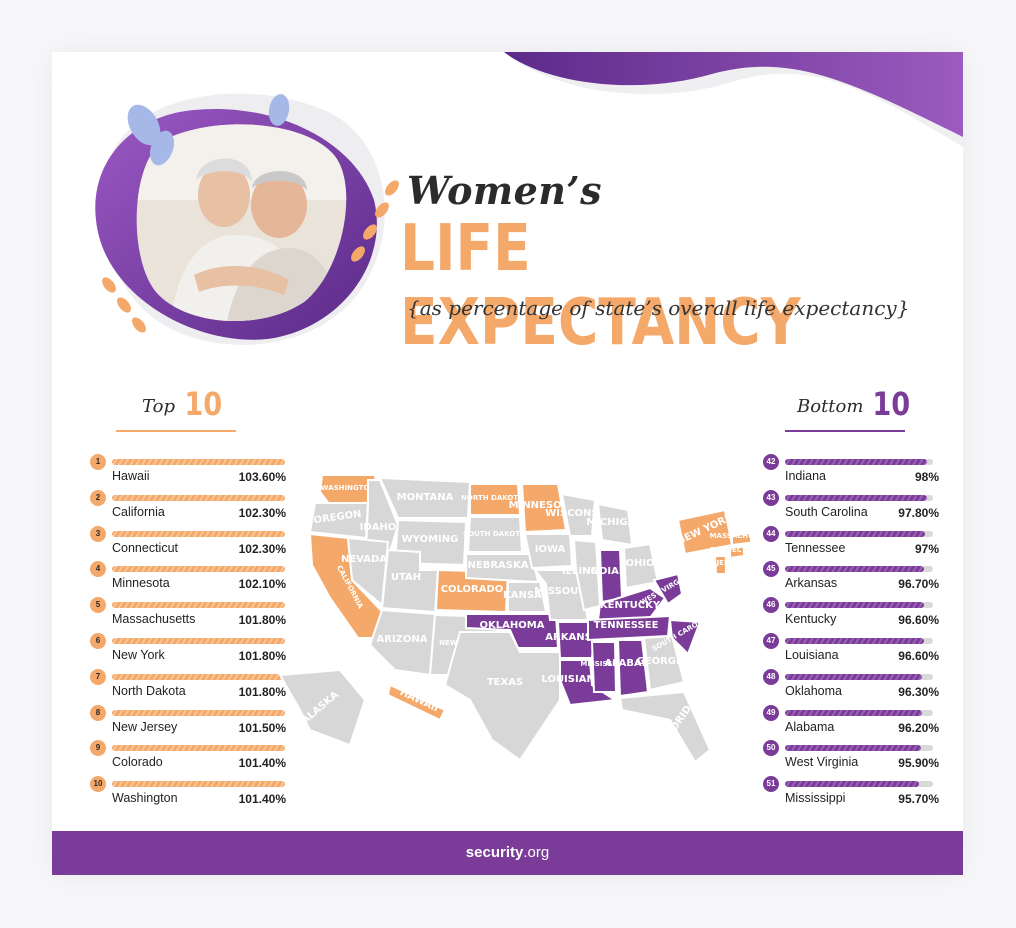 The height and width of the screenshot is (928, 1016). What do you see at coordinates (494, 852) in the screenshot?
I see `brand-bold: security` at bounding box center [494, 852].